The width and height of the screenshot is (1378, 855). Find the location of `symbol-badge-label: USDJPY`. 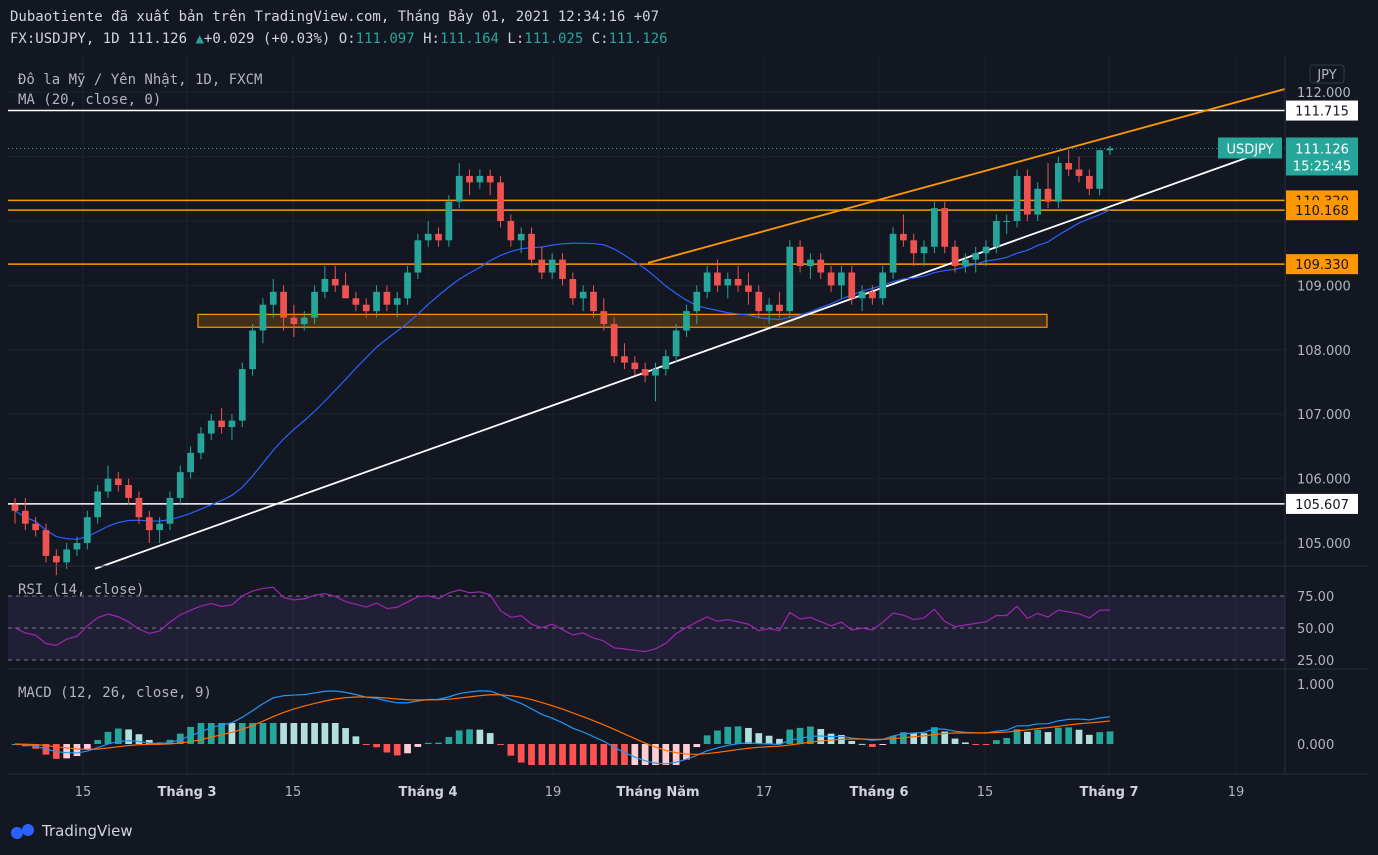

symbol-badge-label: USDJPY is located at coordinates (1249, 149).